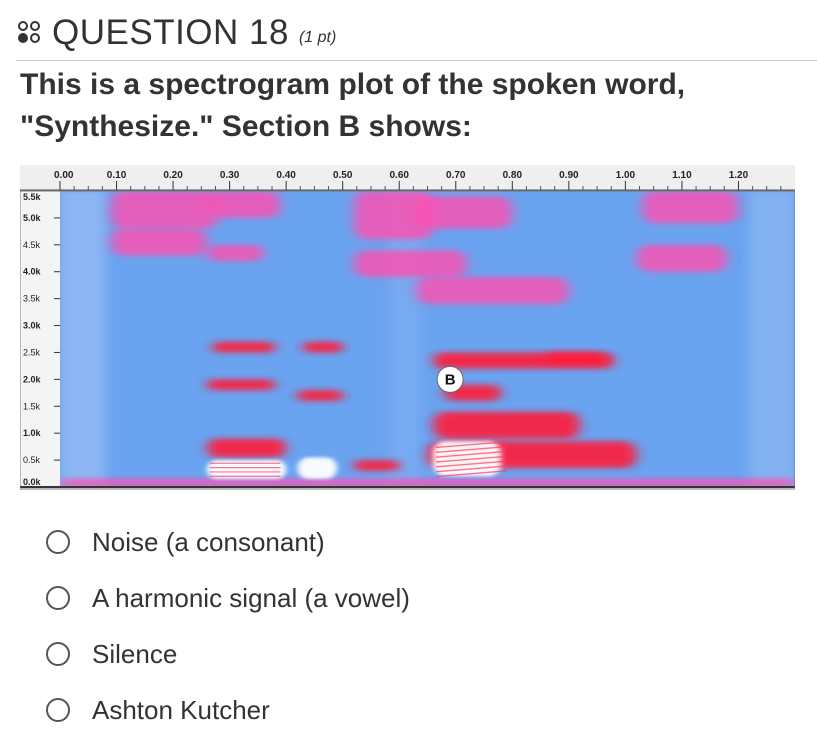 This screenshot has width=817, height=738. Describe the element at coordinates (32, 482) in the screenshot. I see `y-tick-label: 0.0k` at that location.